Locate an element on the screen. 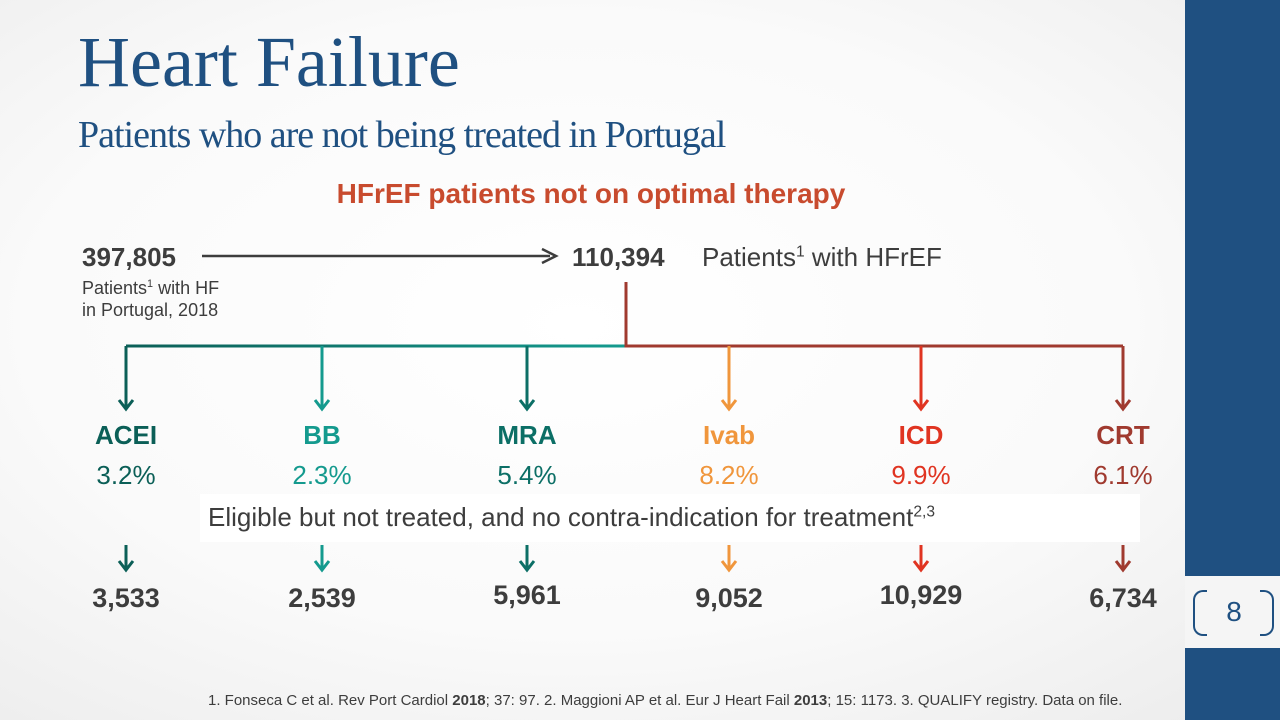 Image resolution: width=1280 pixels, height=720 pixels. category-name-crt: CRT is located at coordinates (1123, 435).